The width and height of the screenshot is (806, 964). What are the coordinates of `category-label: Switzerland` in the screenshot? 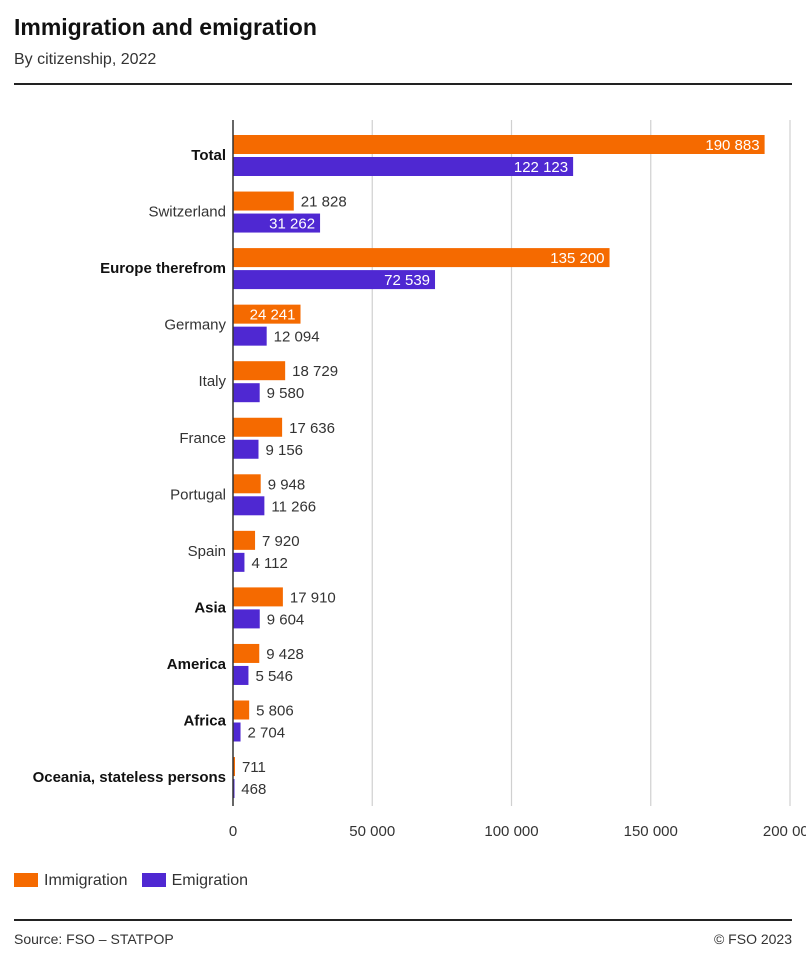 It's located at (187, 212).